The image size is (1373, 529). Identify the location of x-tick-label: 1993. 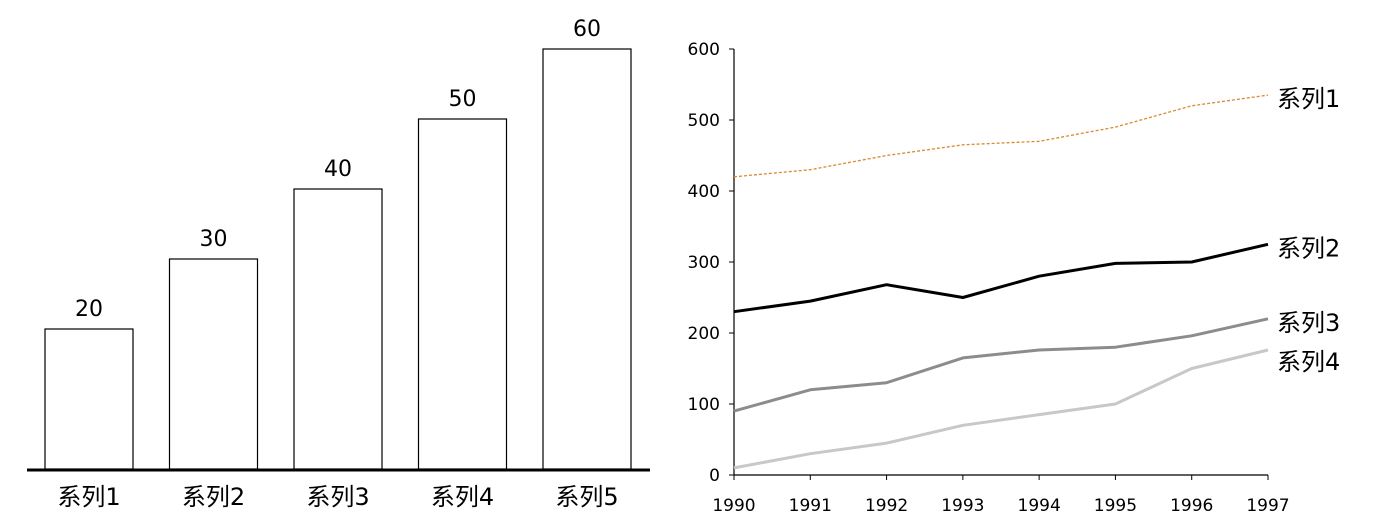
(962, 506).